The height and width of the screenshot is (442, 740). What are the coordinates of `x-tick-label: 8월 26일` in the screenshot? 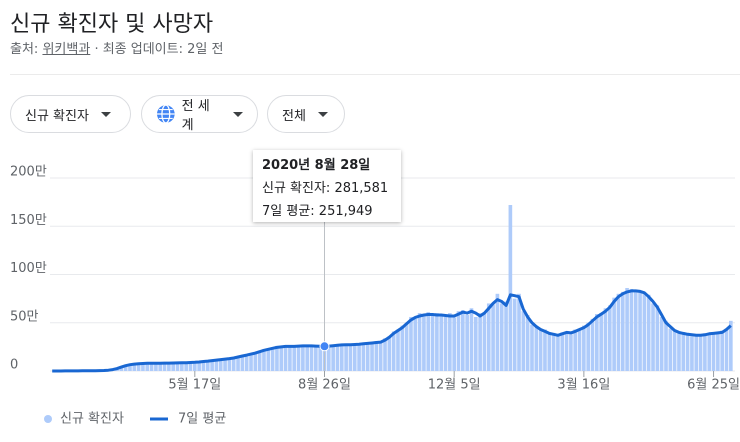 It's located at (324, 385).